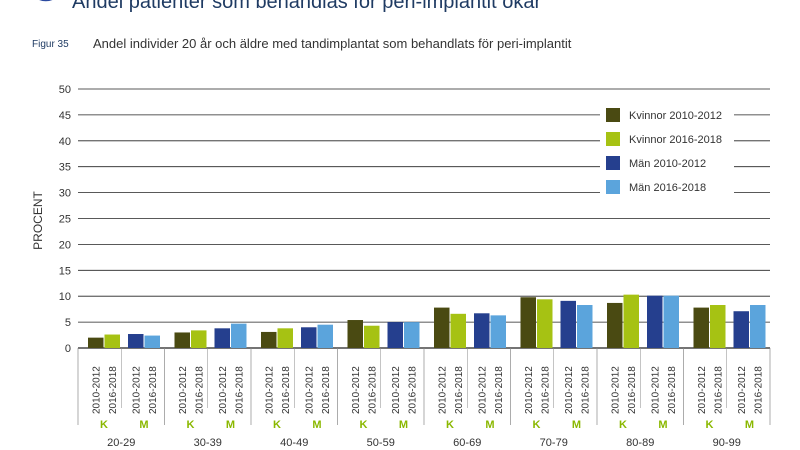 Image resolution: width=800 pixels, height=450 pixels. Describe the element at coordinates (372, 336) in the screenshot. I see `bar-50-59-kvinnor-2016-2018` at that location.